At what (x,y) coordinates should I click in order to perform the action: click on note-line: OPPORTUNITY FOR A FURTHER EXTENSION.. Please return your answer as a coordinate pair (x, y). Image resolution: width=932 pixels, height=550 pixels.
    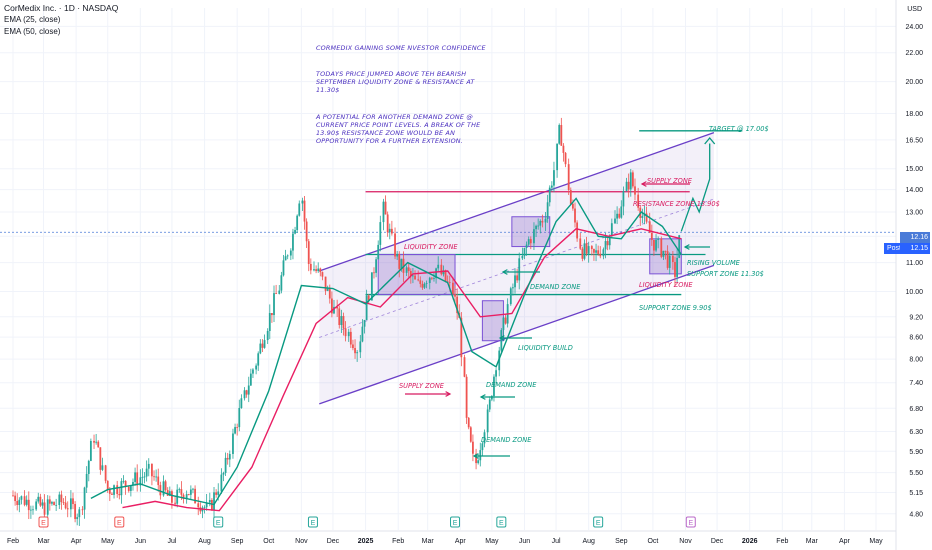
    Looking at the image, I should click on (390, 141).